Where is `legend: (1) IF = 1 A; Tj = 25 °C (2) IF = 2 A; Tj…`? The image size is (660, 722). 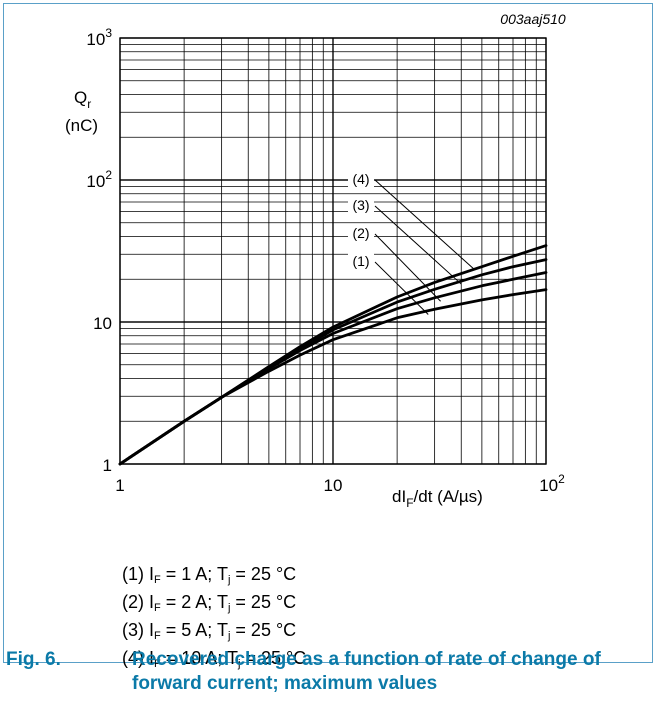
legend: (1) IF = 1 A; Tj = 25 °C (2) IF = 2 A; Tj… is located at coordinates (214, 619).